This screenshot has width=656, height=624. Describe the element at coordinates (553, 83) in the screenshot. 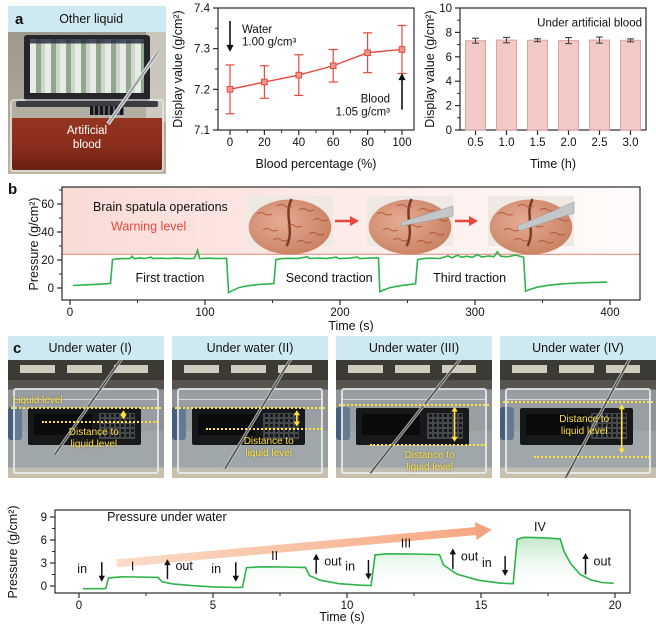

I see `stability-bars` at that location.